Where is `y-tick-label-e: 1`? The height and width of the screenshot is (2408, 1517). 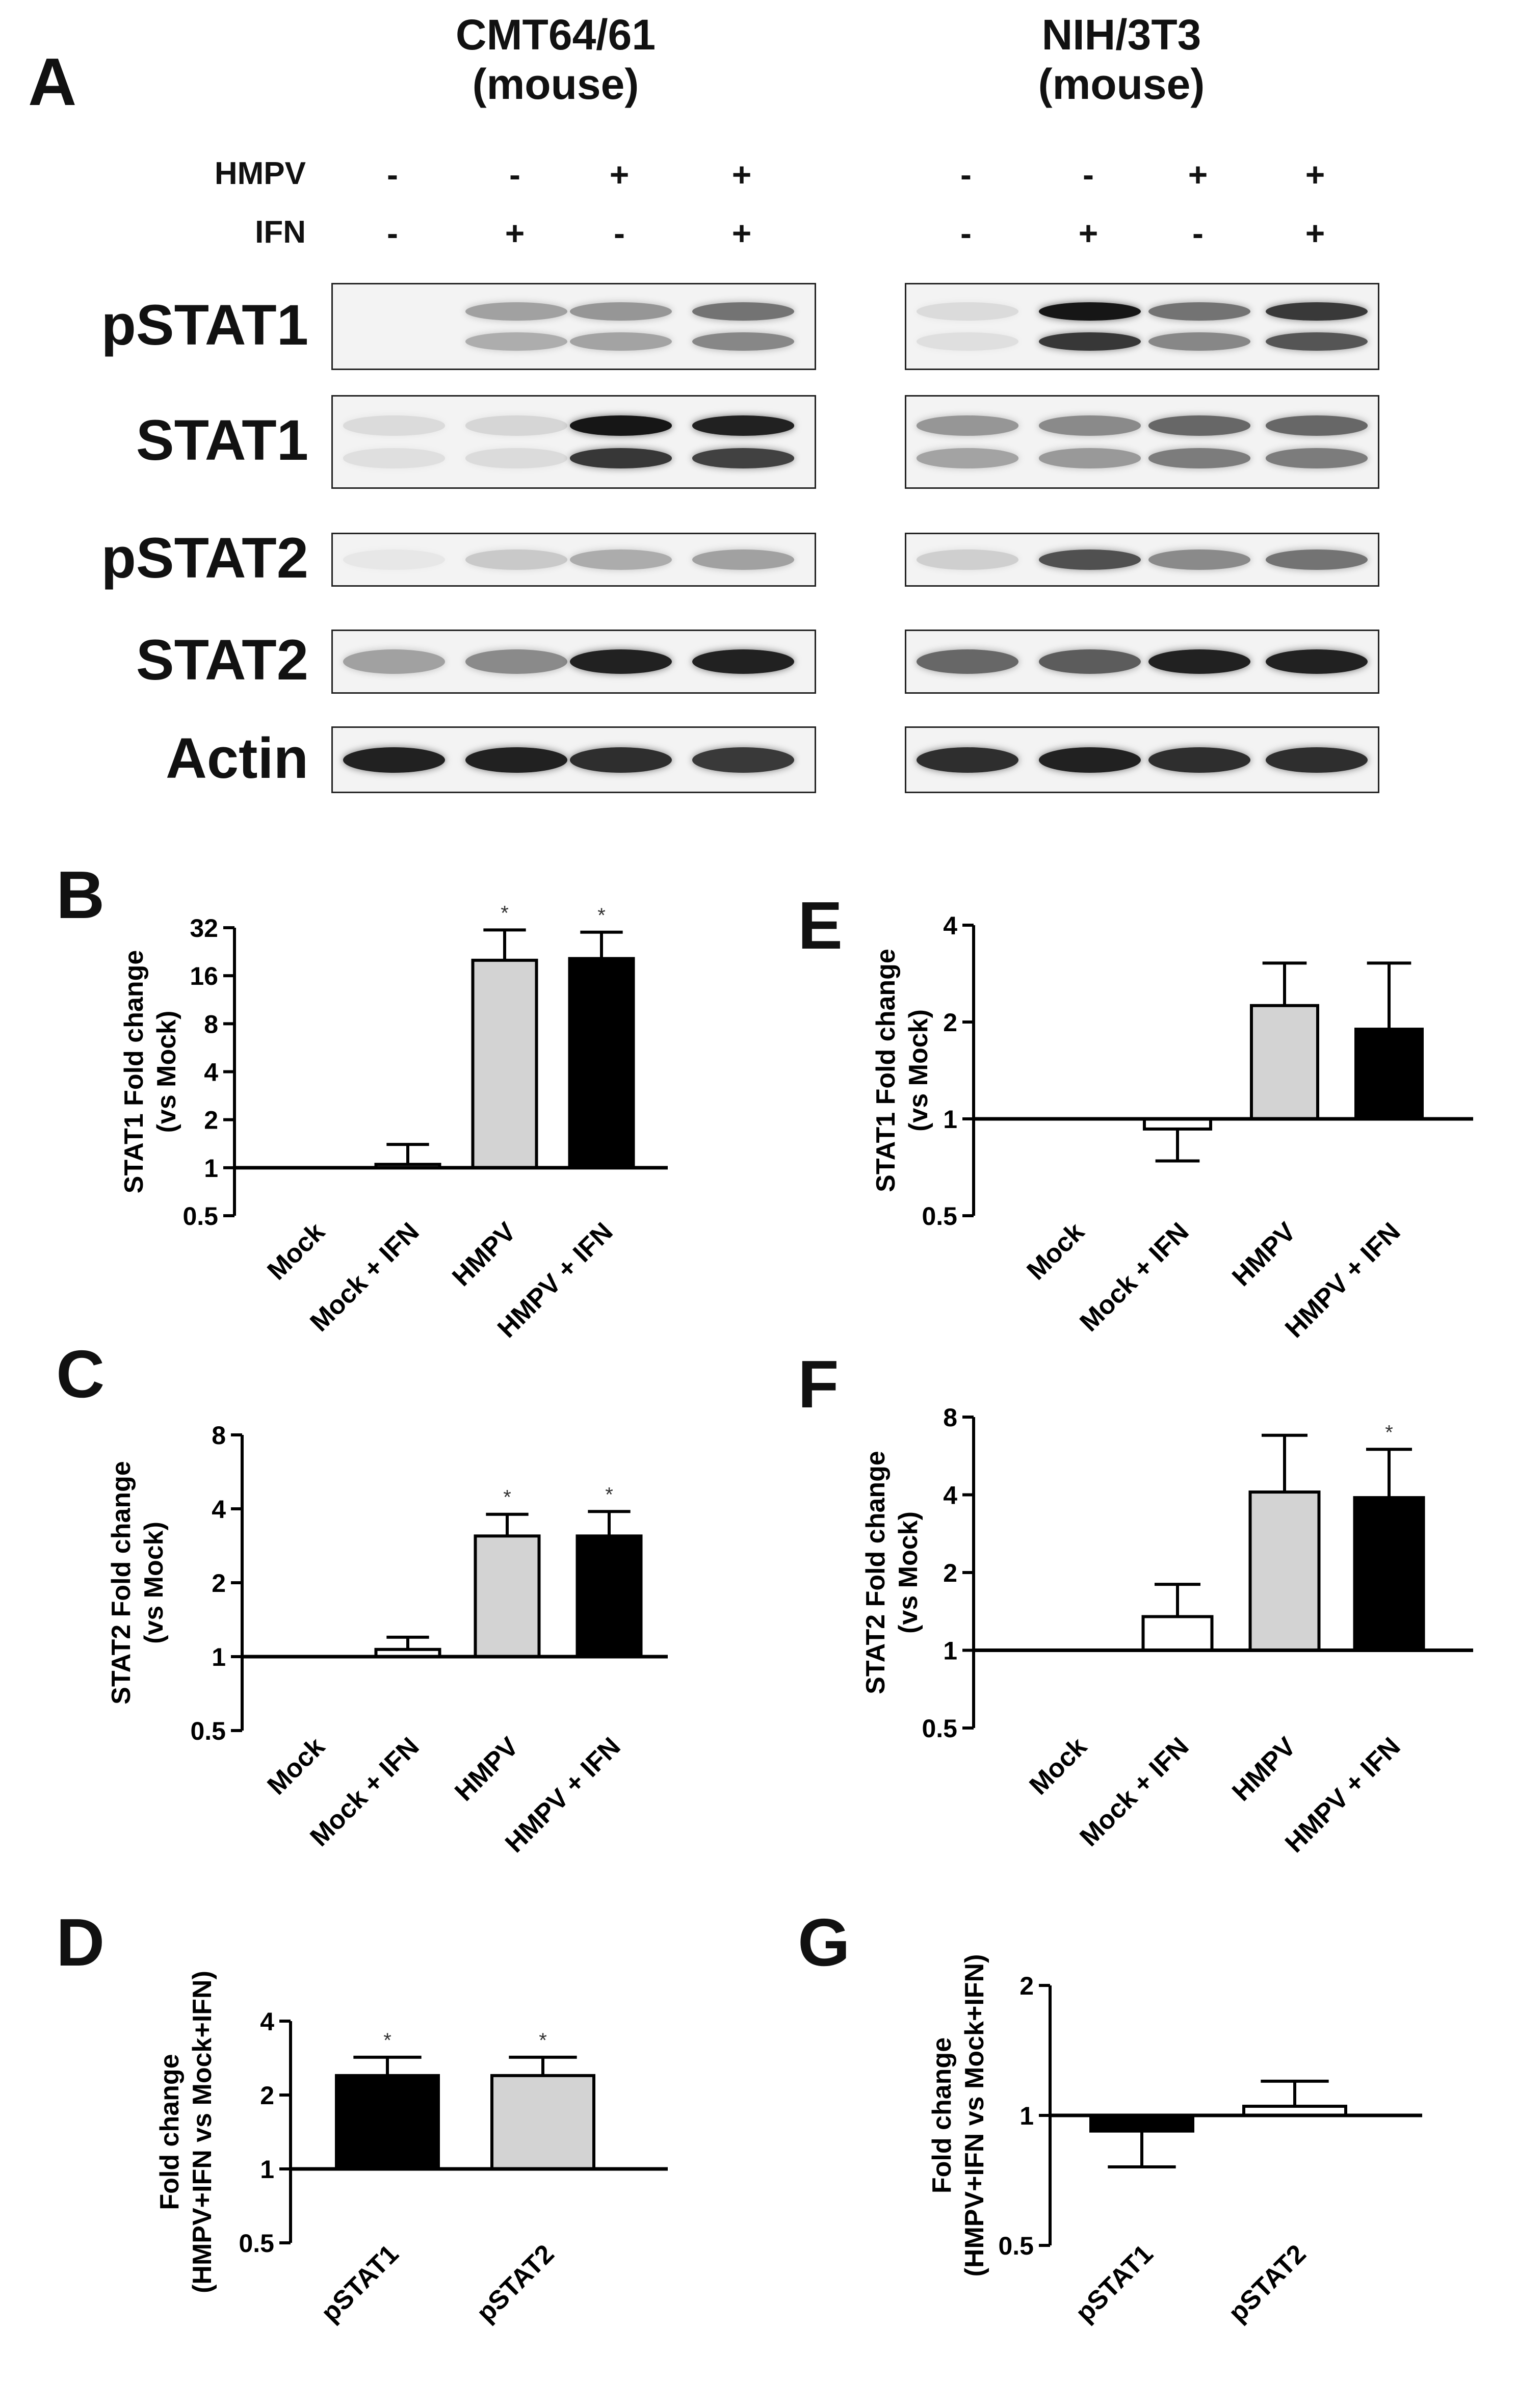 y-tick-label-e: 1 is located at coordinates (950, 1119).